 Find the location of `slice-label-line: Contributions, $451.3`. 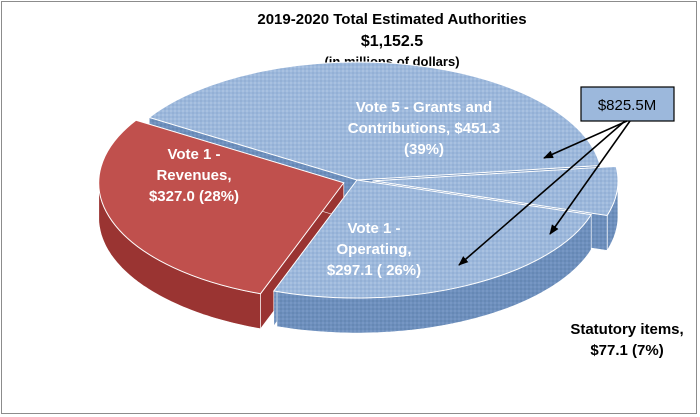

slice-label-line: Contributions, $451.3 is located at coordinates (424, 128).